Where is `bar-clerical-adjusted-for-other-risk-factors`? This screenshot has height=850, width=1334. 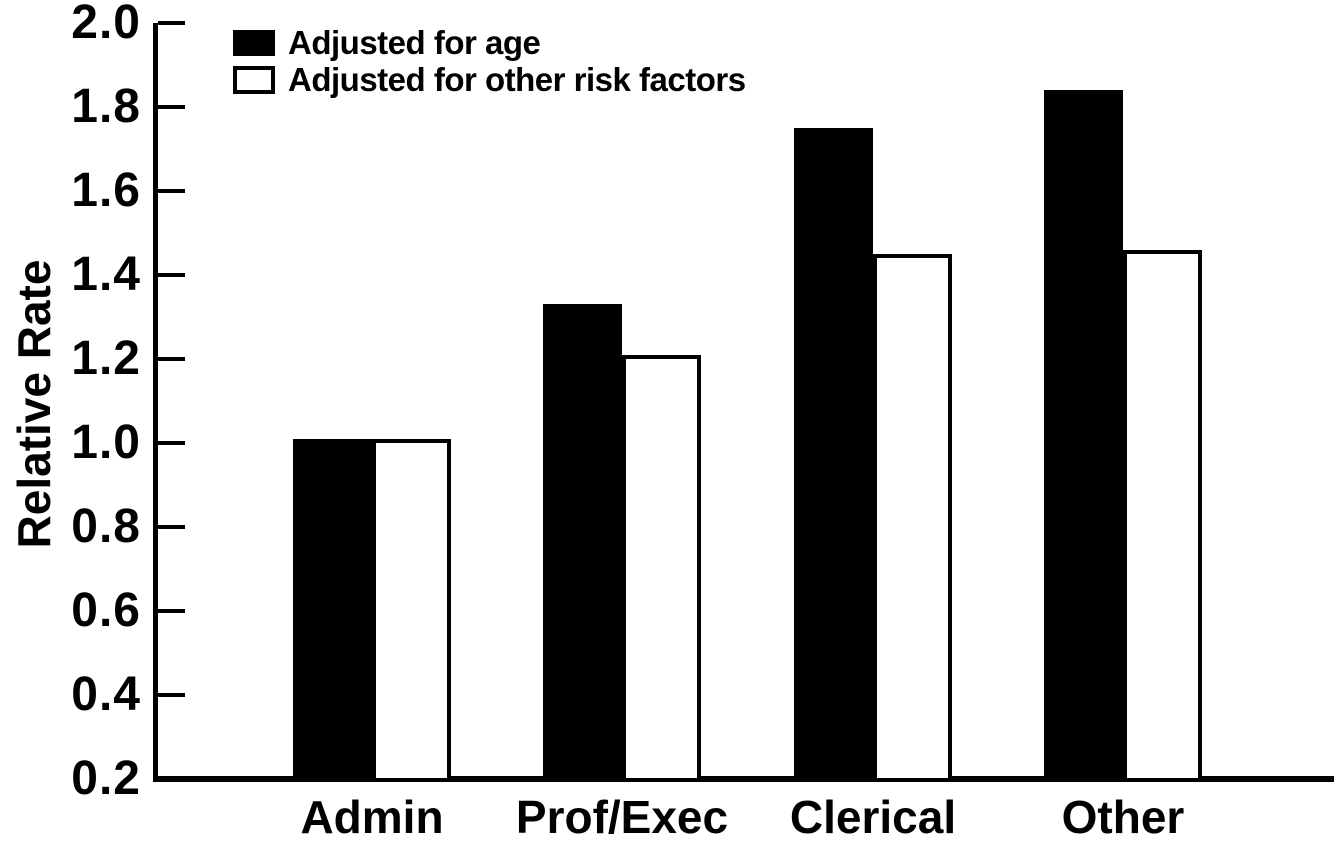
bar-clerical-adjusted-for-other-risk-factors is located at coordinates (912, 518).